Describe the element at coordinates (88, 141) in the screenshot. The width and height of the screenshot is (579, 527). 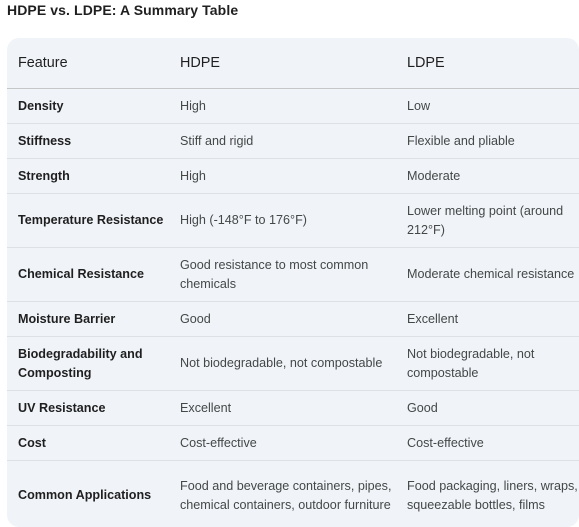
I see `feature-cell: Stiffness` at that location.